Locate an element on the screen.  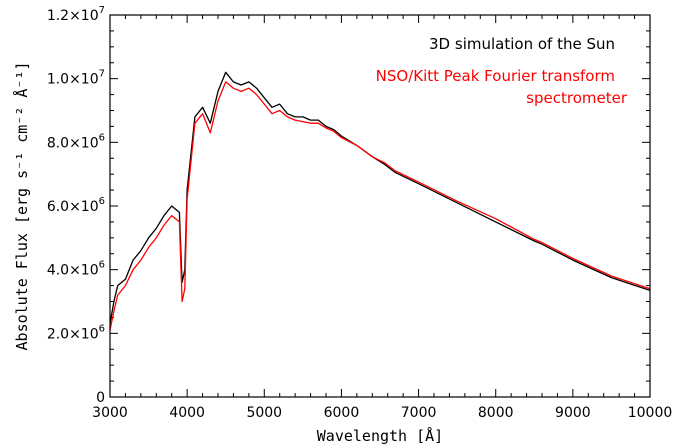
legend-entry-1-line-1: NSO/Kitt Peak Fourier transform is located at coordinates (495, 76).